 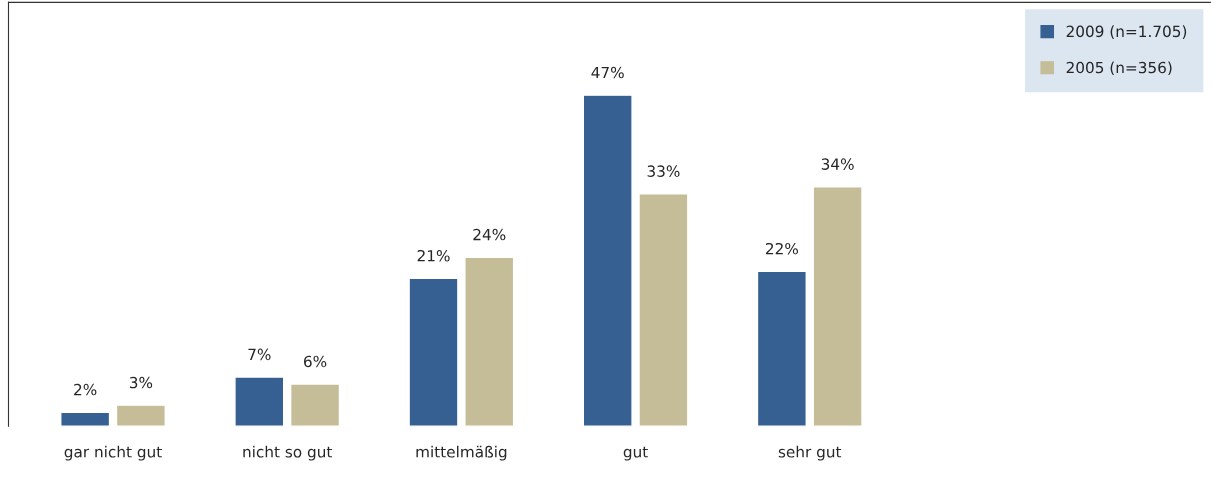 What do you see at coordinates (489, 234) in the screenshot?
I see `data-label: 24%` at bounding box center [489, 234].